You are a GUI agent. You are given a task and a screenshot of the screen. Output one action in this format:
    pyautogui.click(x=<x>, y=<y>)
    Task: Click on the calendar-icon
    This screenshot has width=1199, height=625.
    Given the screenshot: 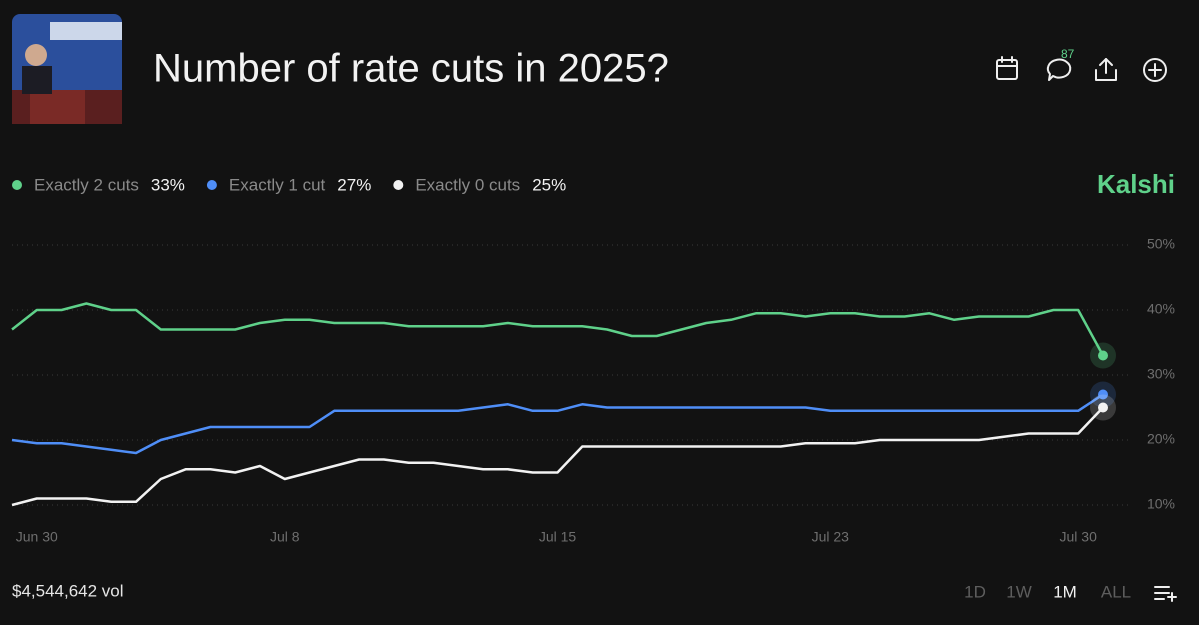 What is the action you would take?
    pyautogui.click(x=1007, y=68)
    